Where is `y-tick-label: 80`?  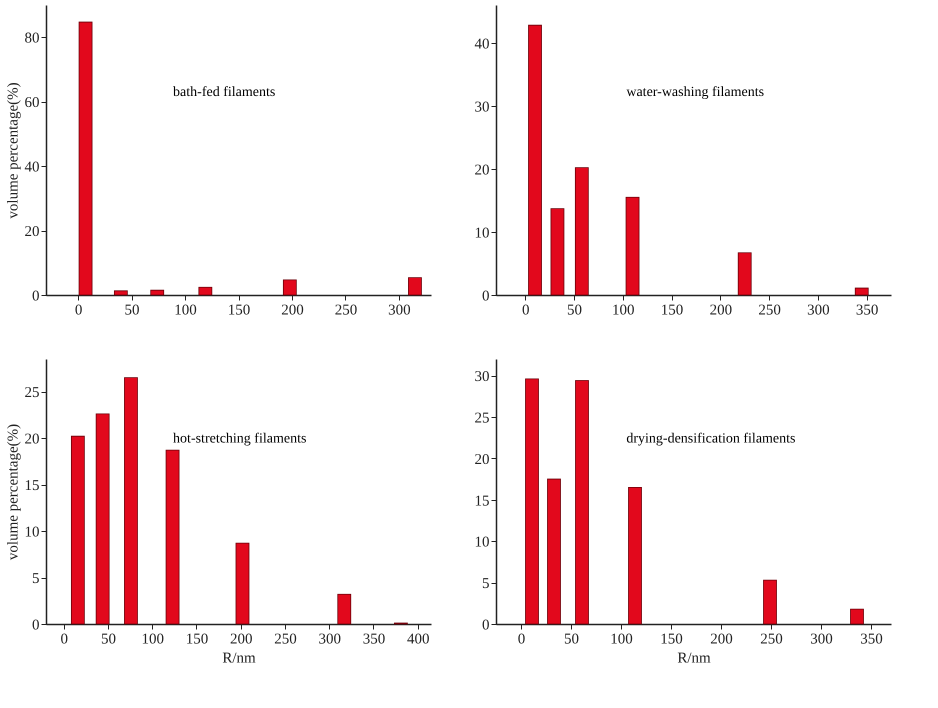
y-tick-label: 80 is located at coordinates (32, 38).